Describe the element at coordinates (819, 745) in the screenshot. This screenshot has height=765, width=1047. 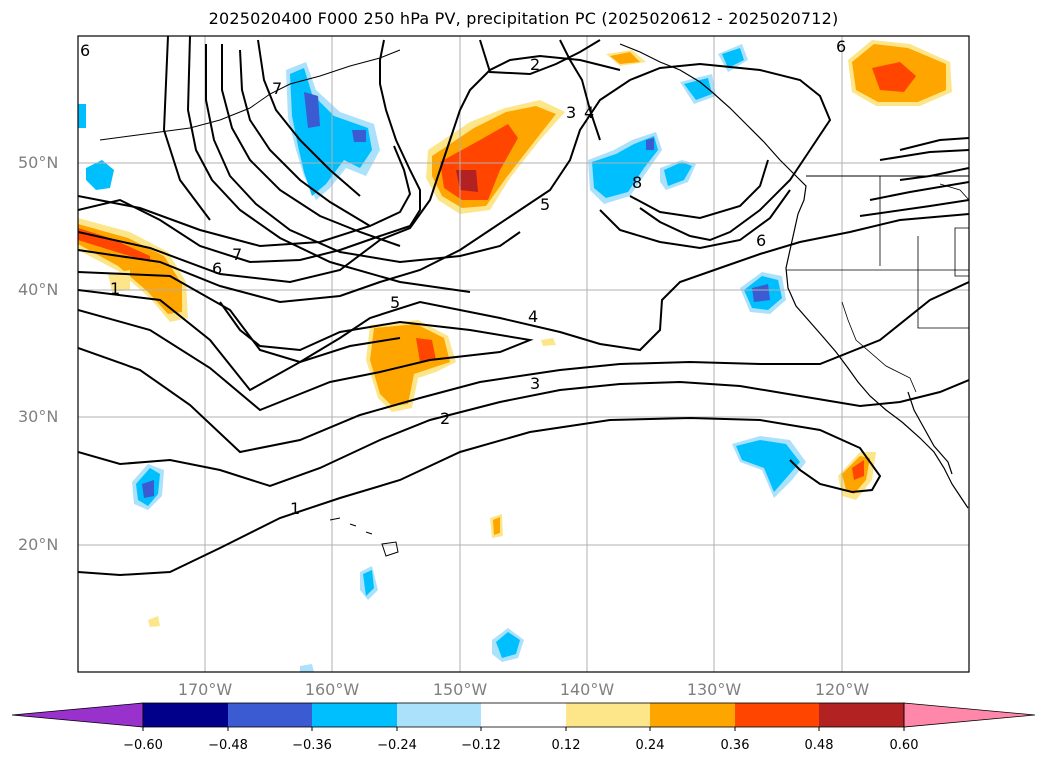
I see `colorbar-tick-label: 0.48` at that location.